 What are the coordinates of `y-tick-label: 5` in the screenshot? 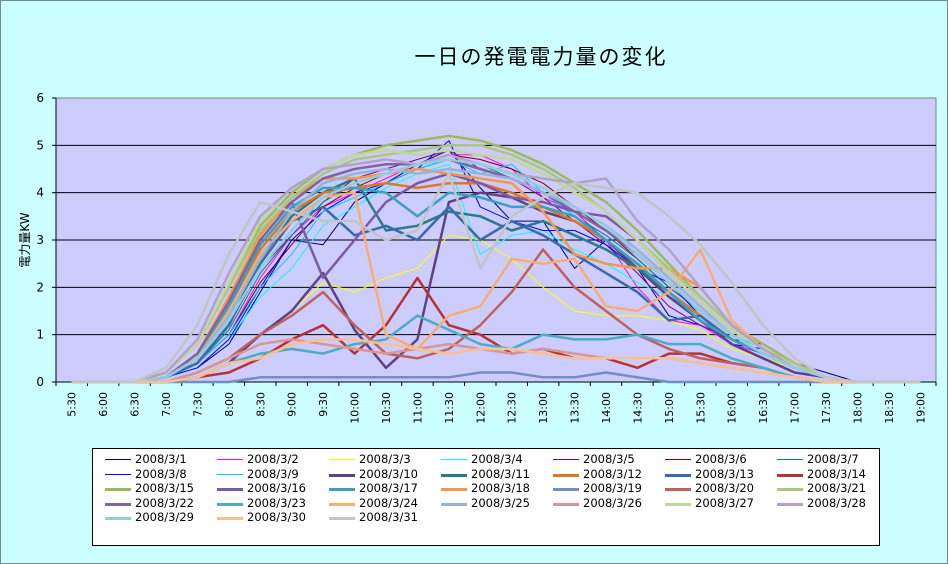 It's located at (40, 145).